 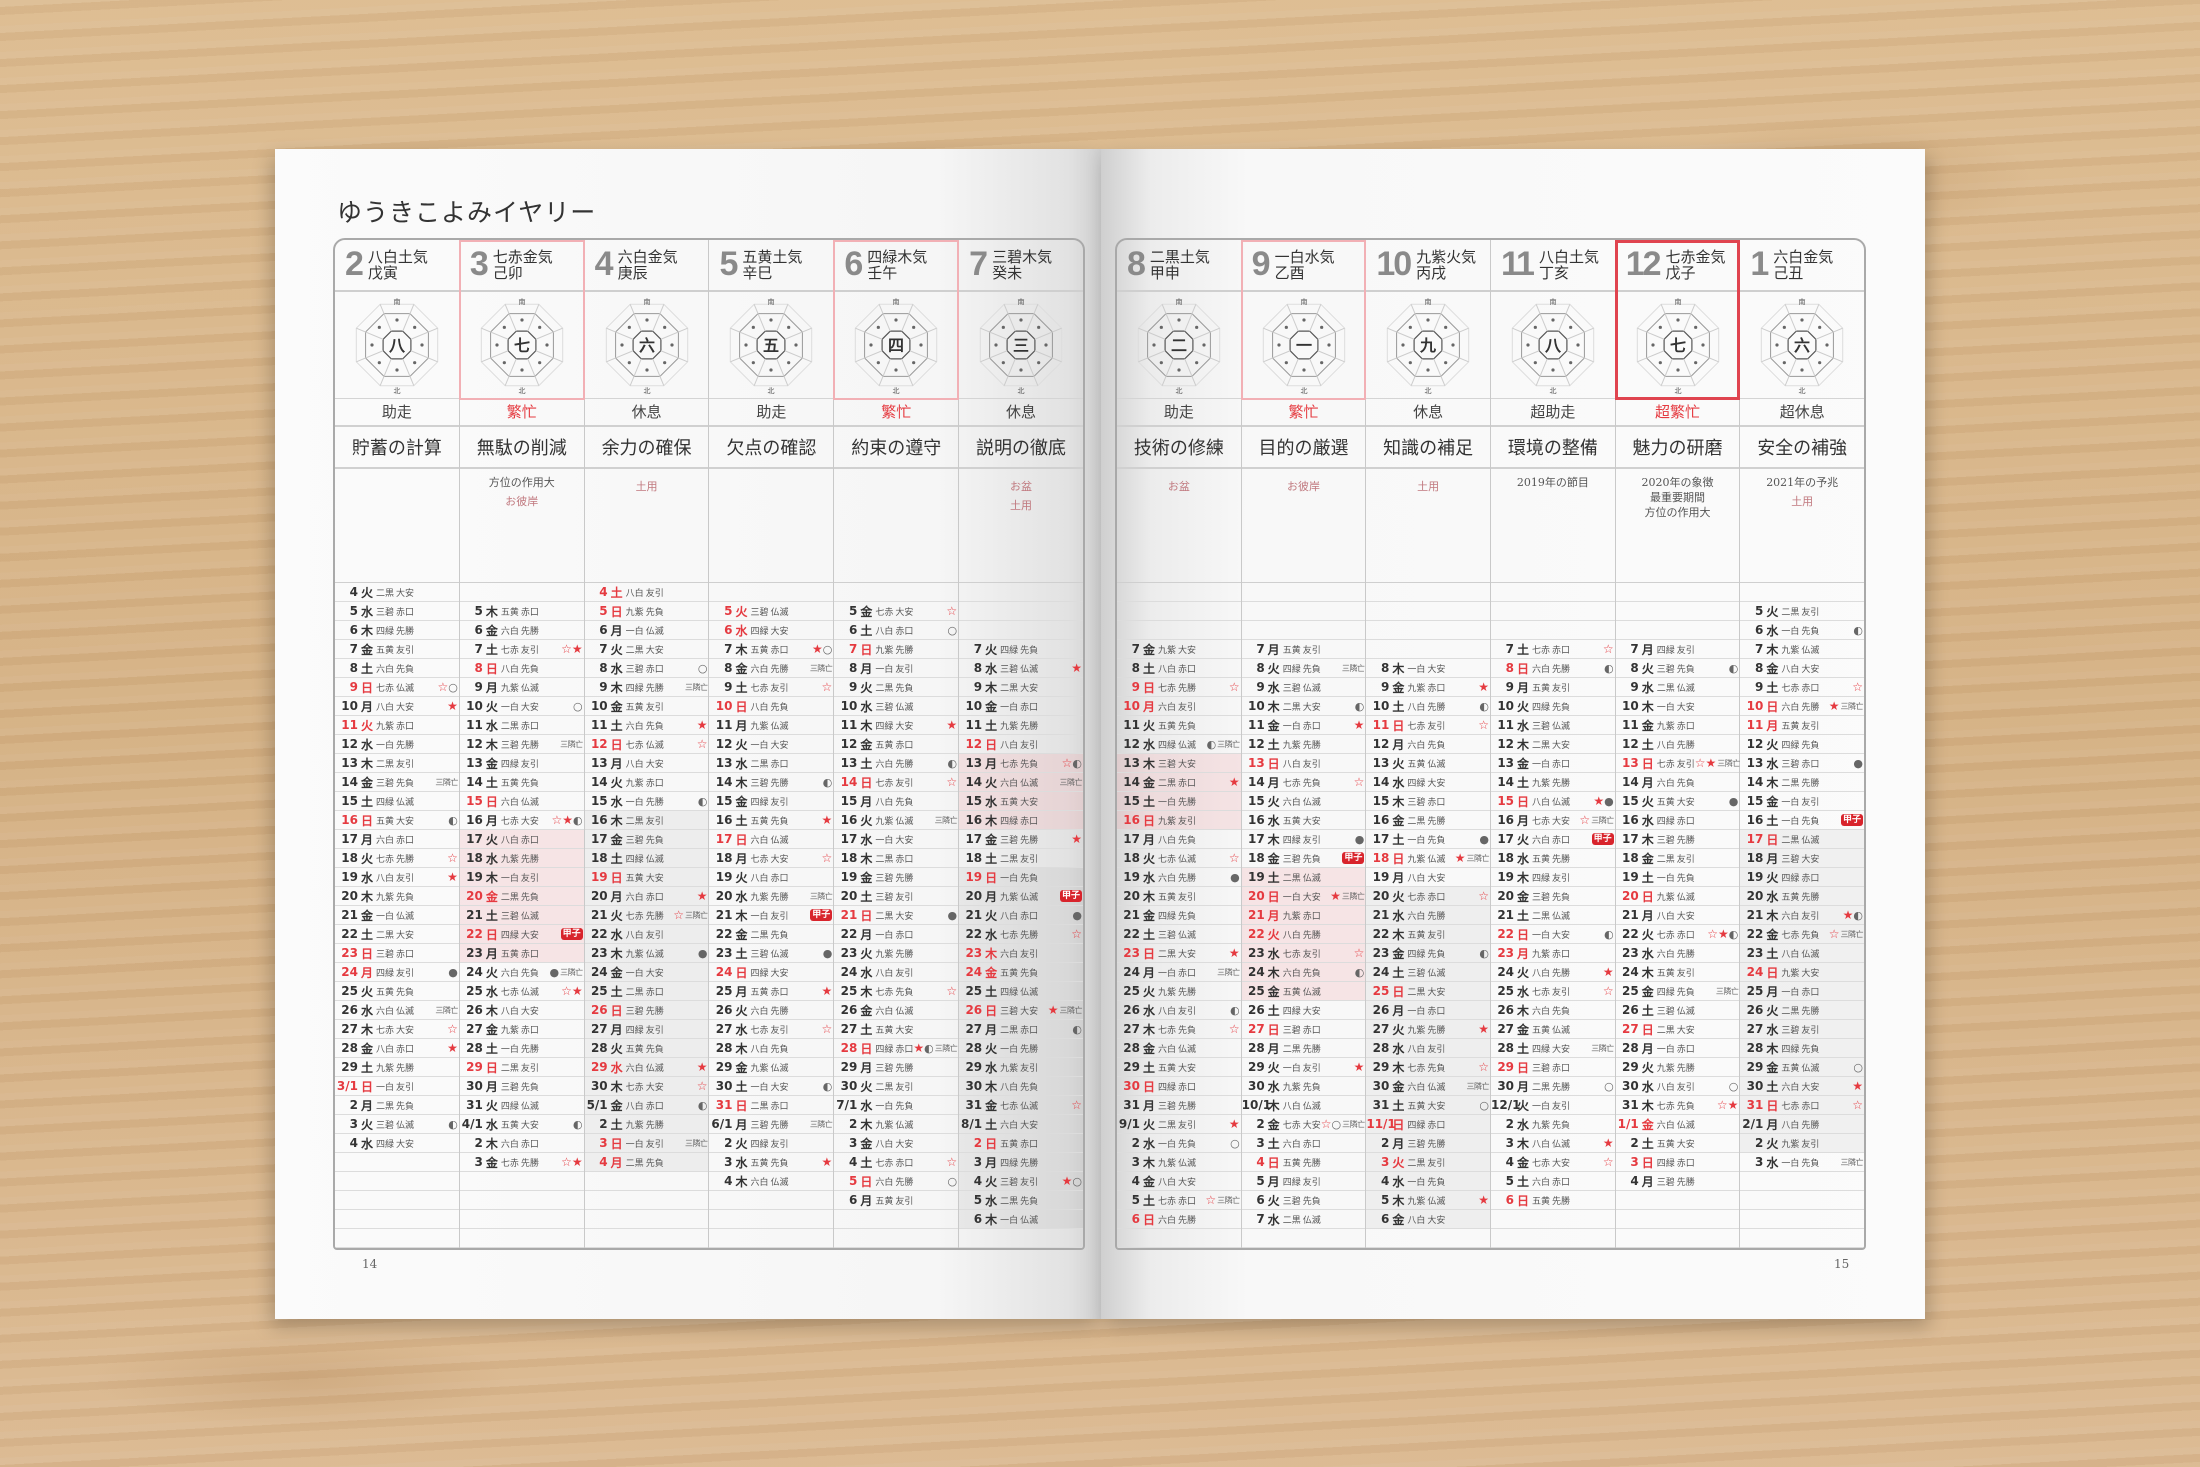 I want to click on day-row: 4 火三碧 友引 ★ ○, so click(x=1021, y=1182).